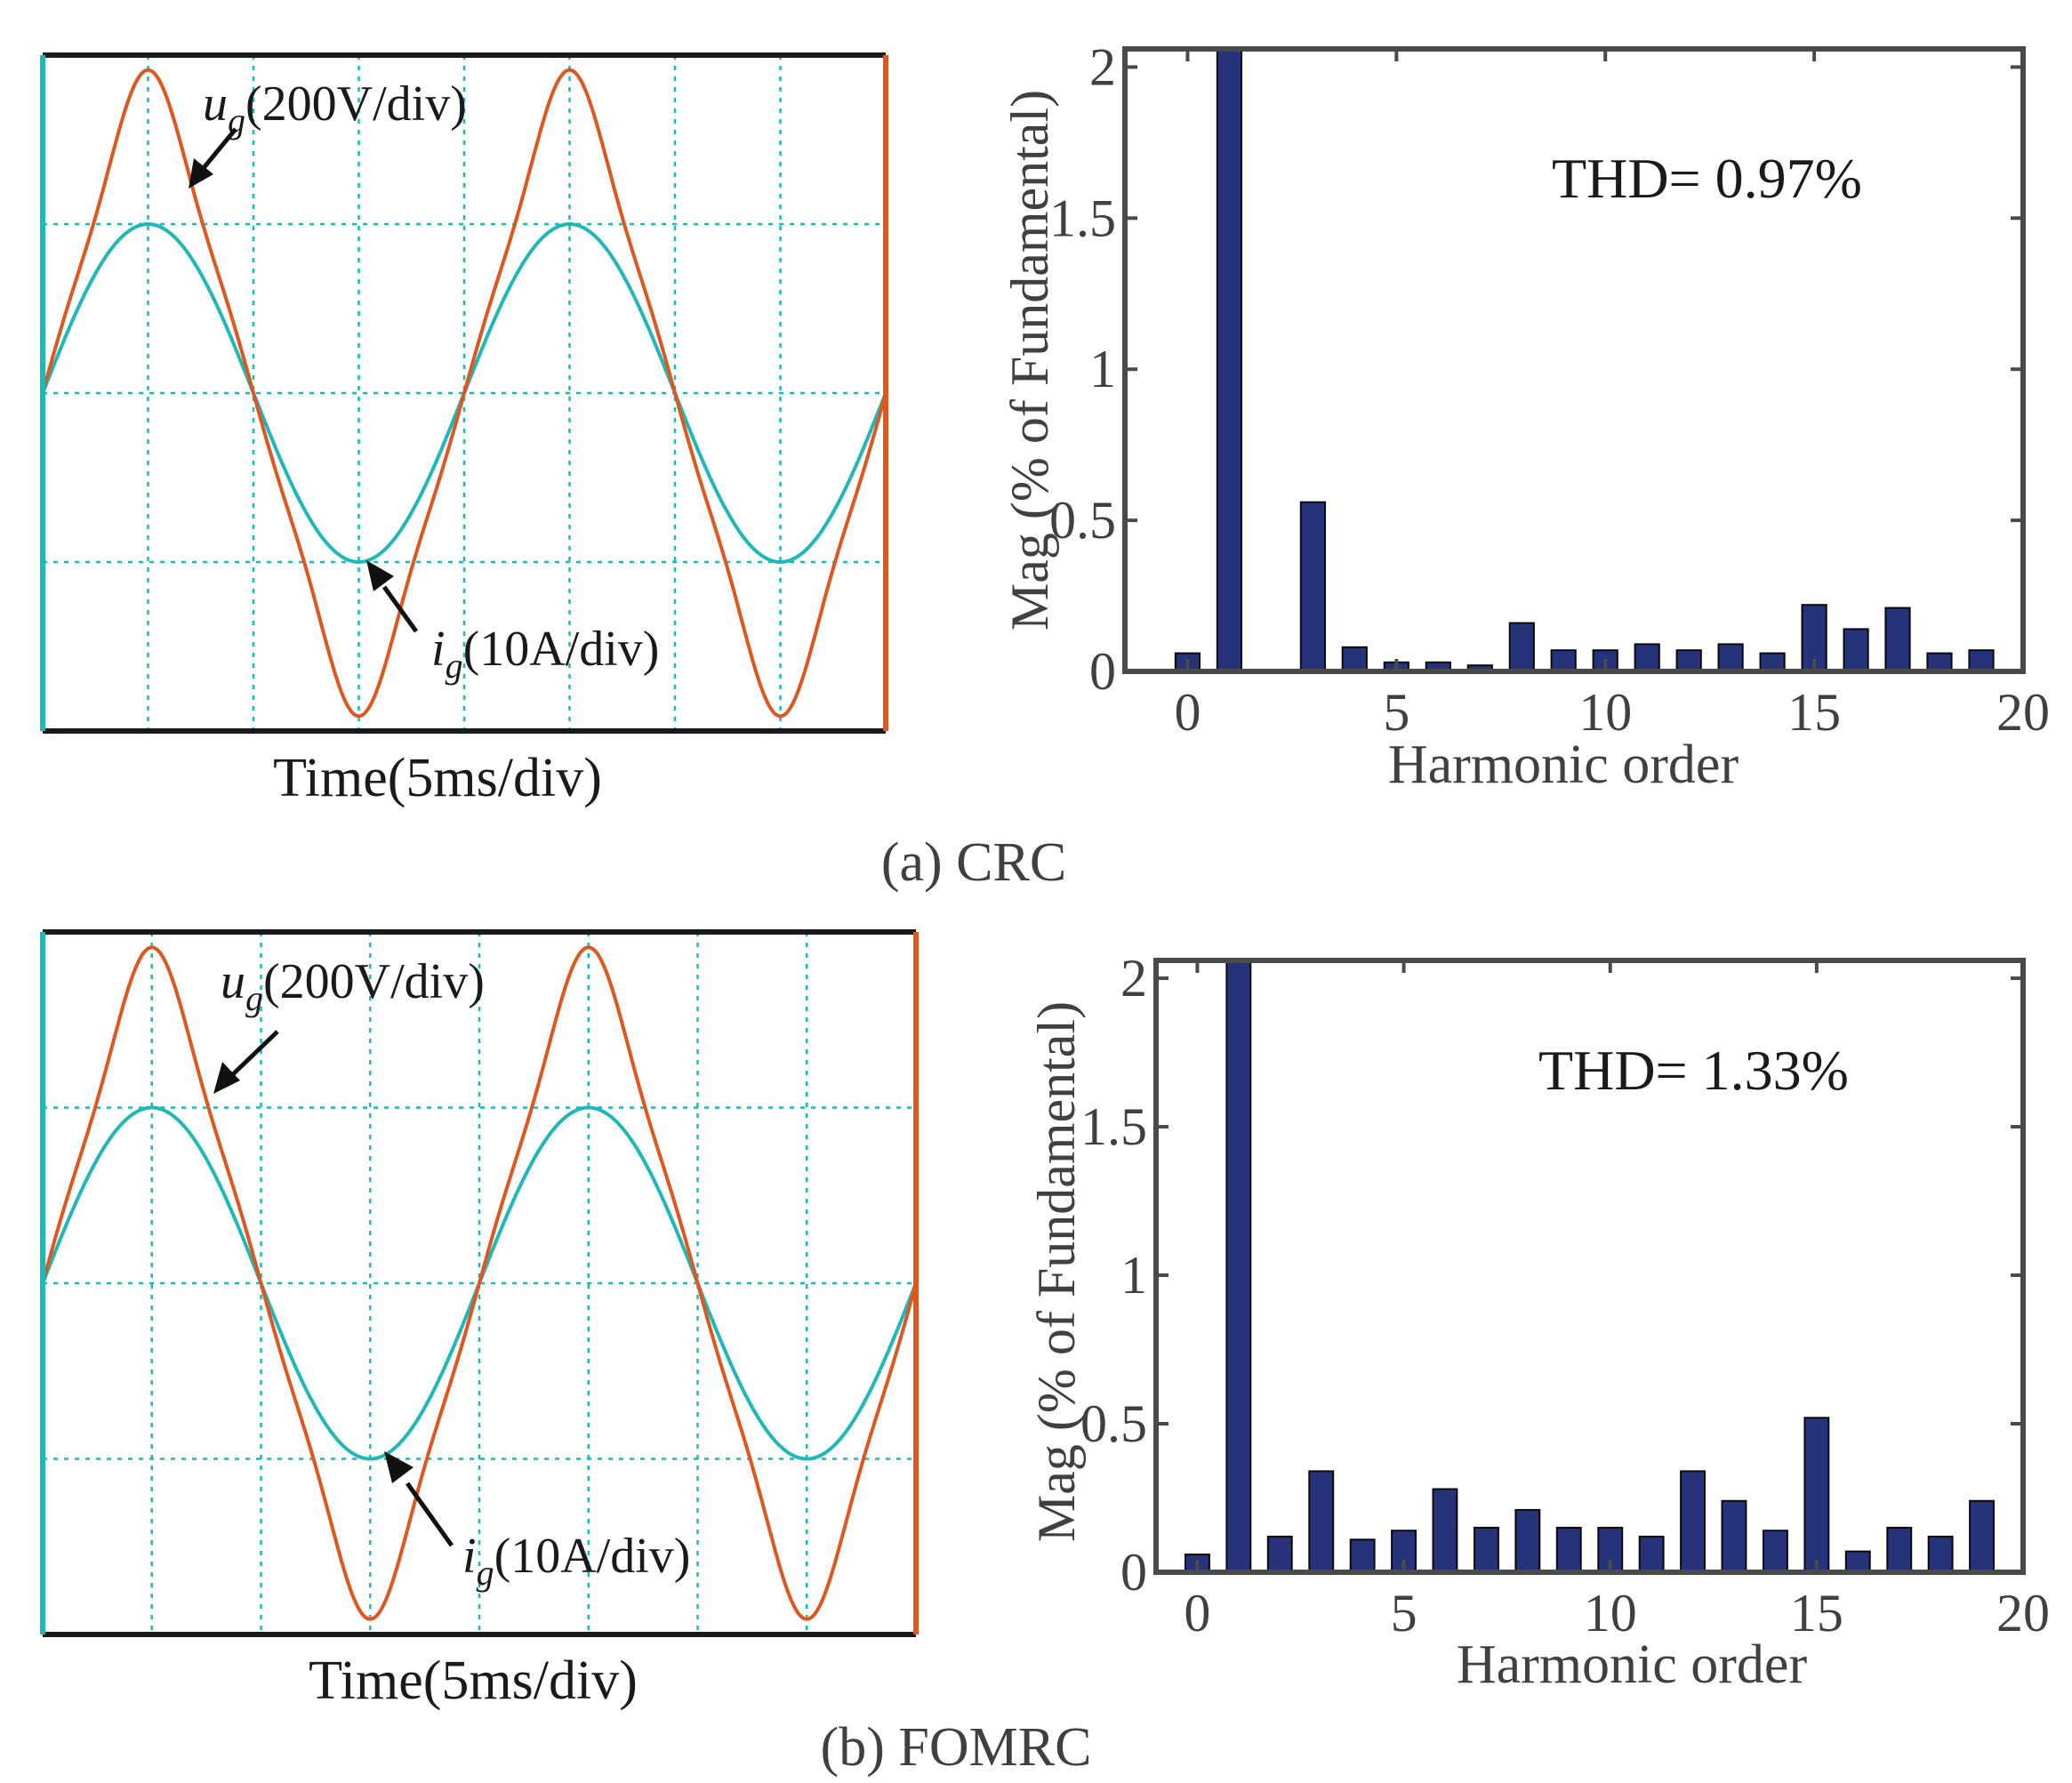 This screenshot has width=2072, height=1783. Describe the element at coordinates (956, 1747) in the screenshot. I see `caption-b: (b) FOMRC` at that location.